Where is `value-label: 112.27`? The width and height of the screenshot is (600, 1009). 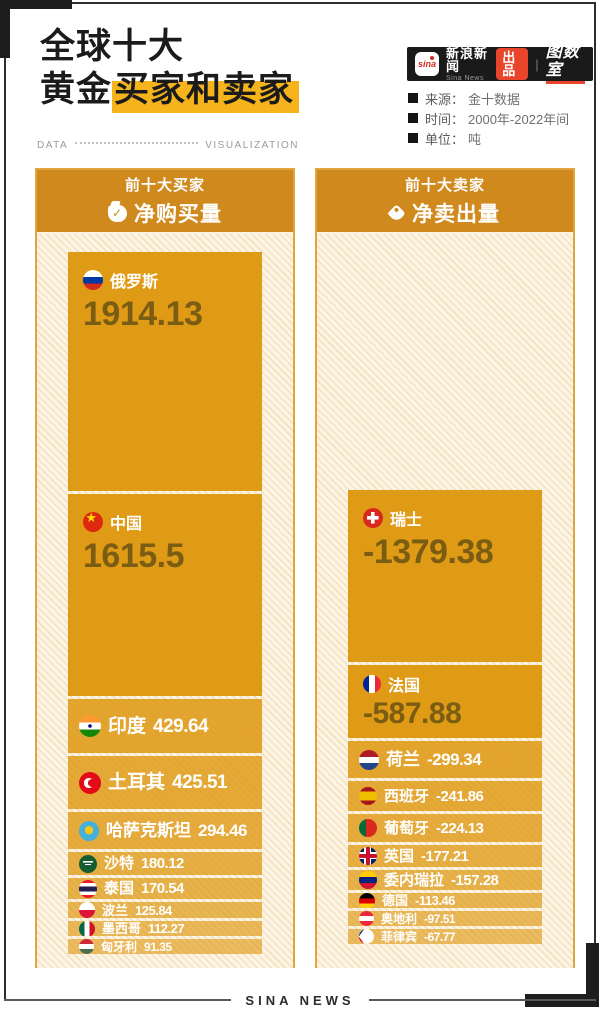
value-label: 112.27 is located at coordinates (166, 928).